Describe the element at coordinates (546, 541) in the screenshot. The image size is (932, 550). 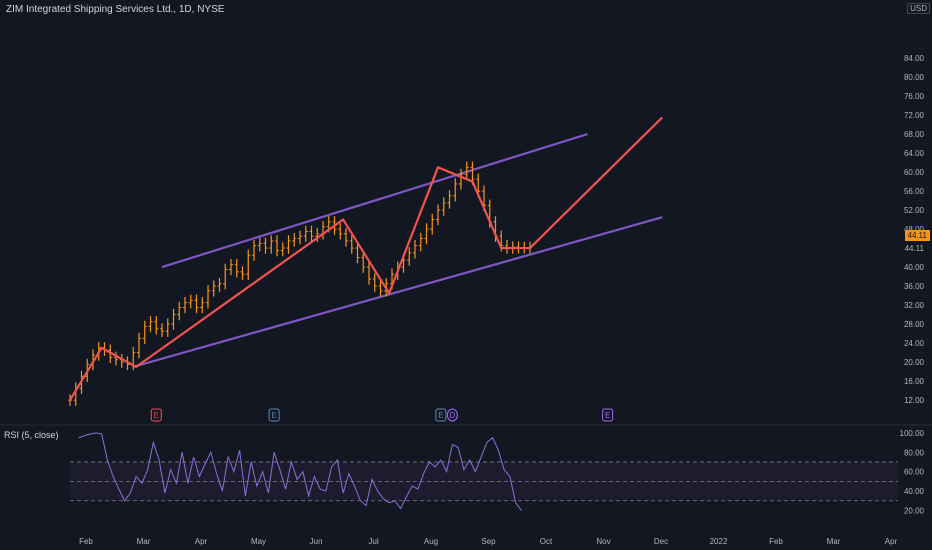
I see `date-axis-tick-label: Oct` at that location.